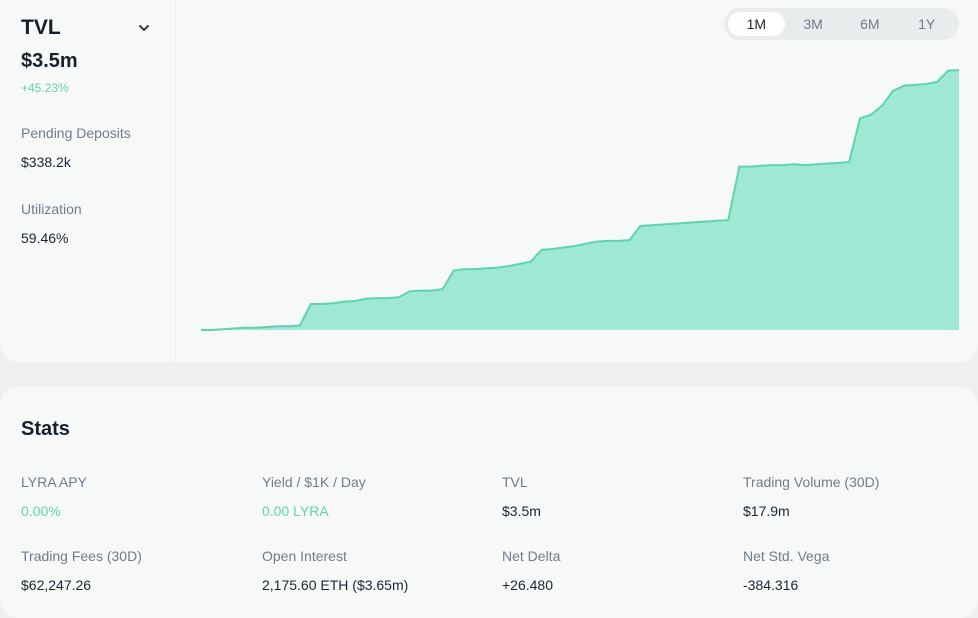  Describe the element at coordinates (41, 27) in the screenshot. I see `metric-title: TVL` at that location.